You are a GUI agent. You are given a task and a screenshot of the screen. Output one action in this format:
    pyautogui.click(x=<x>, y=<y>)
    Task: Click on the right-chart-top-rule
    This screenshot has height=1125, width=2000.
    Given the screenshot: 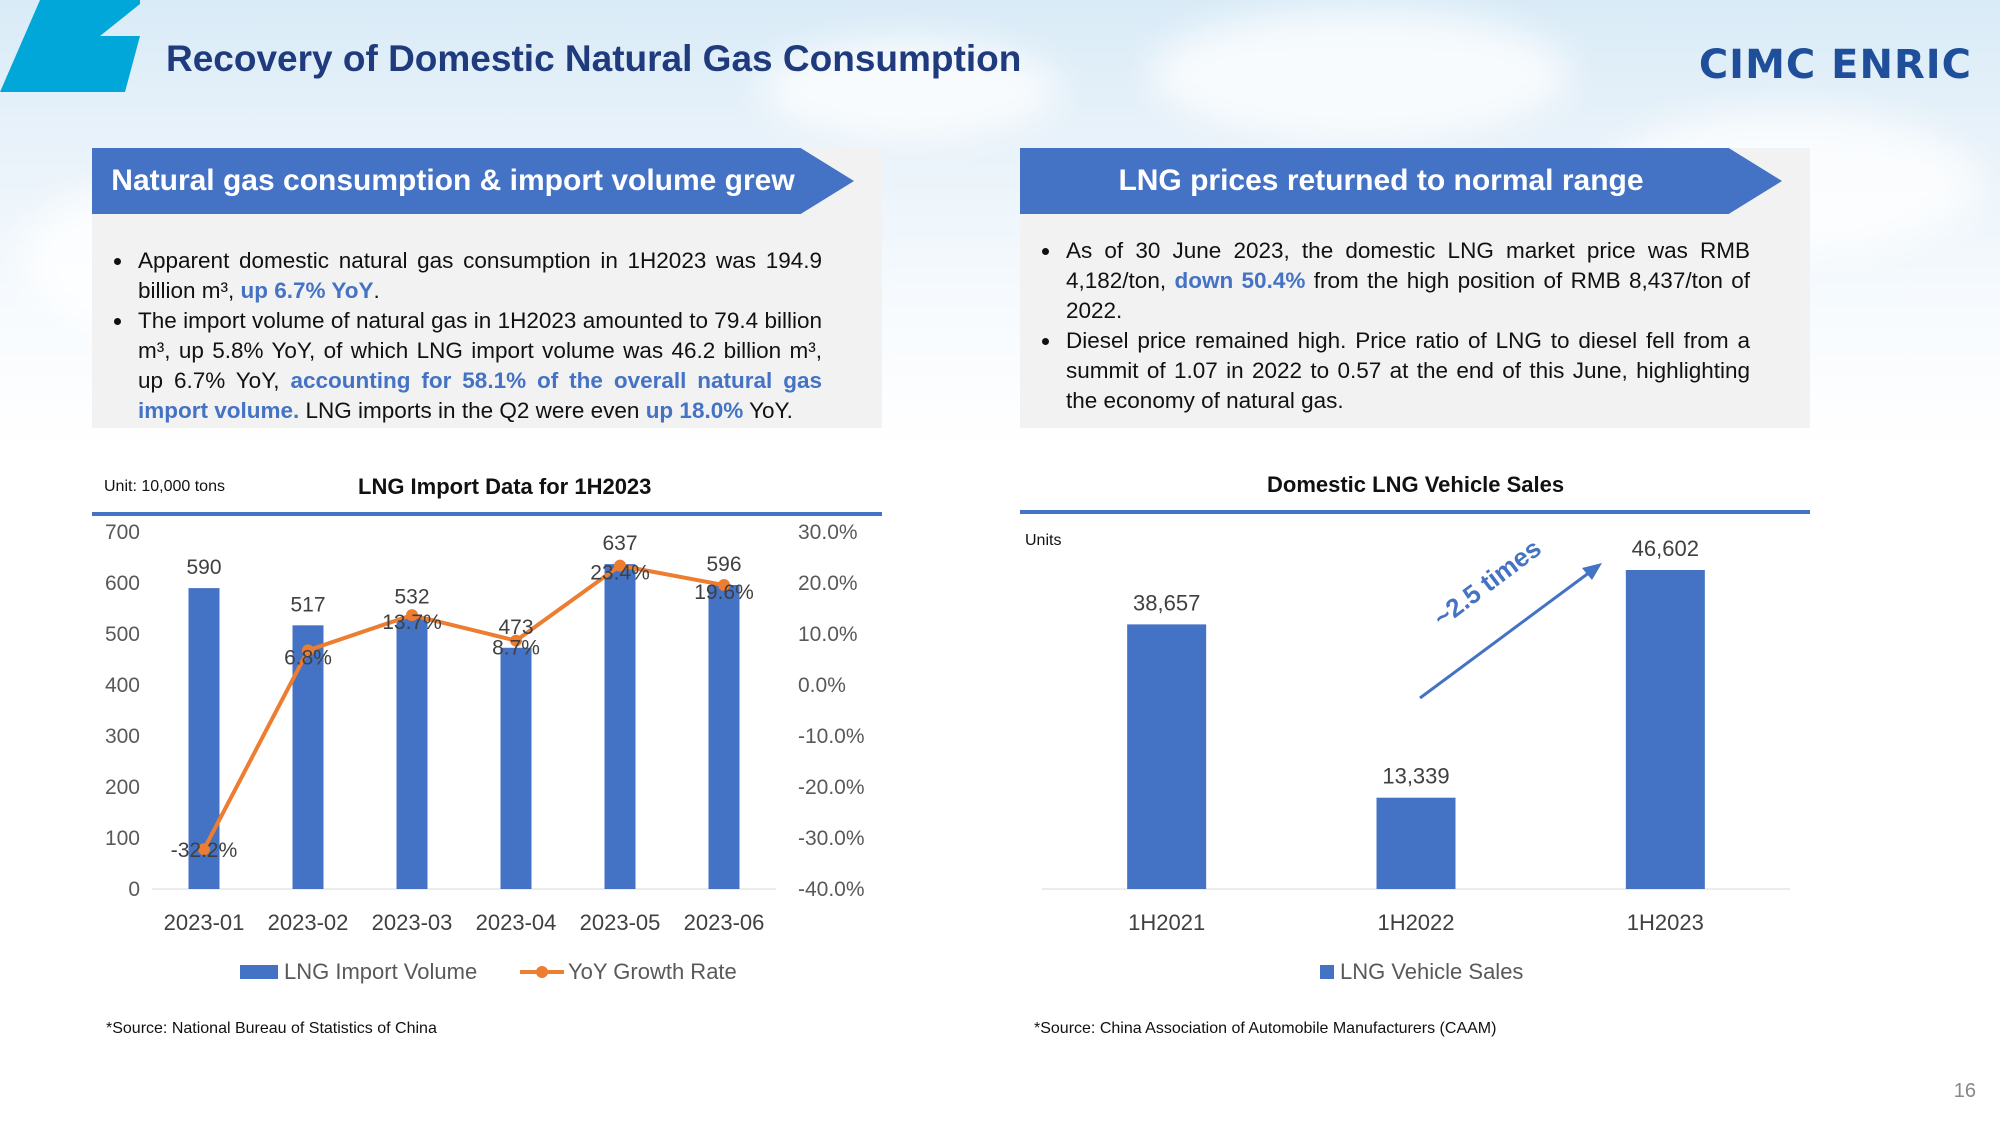 What is the action you would take?
    pyautogui.click(x=1415, y=512)
    